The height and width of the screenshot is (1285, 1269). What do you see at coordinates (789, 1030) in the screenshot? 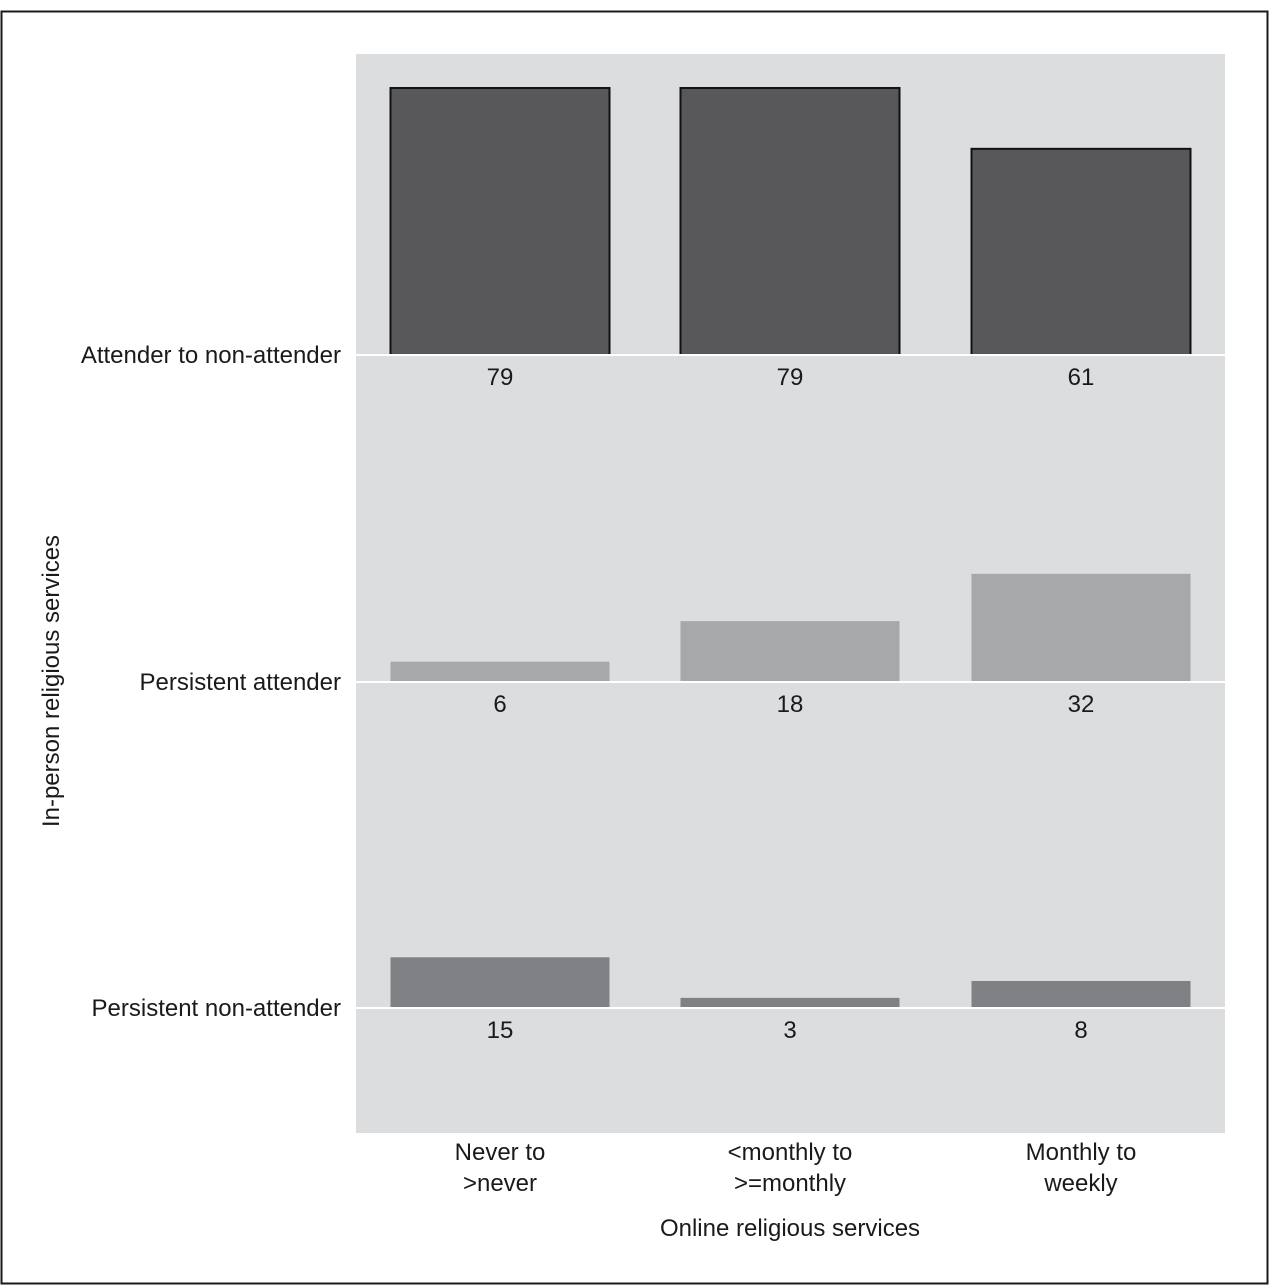
I see `data-label-persistent-non-attender-2: 3` at bounding box center [789, 1030].